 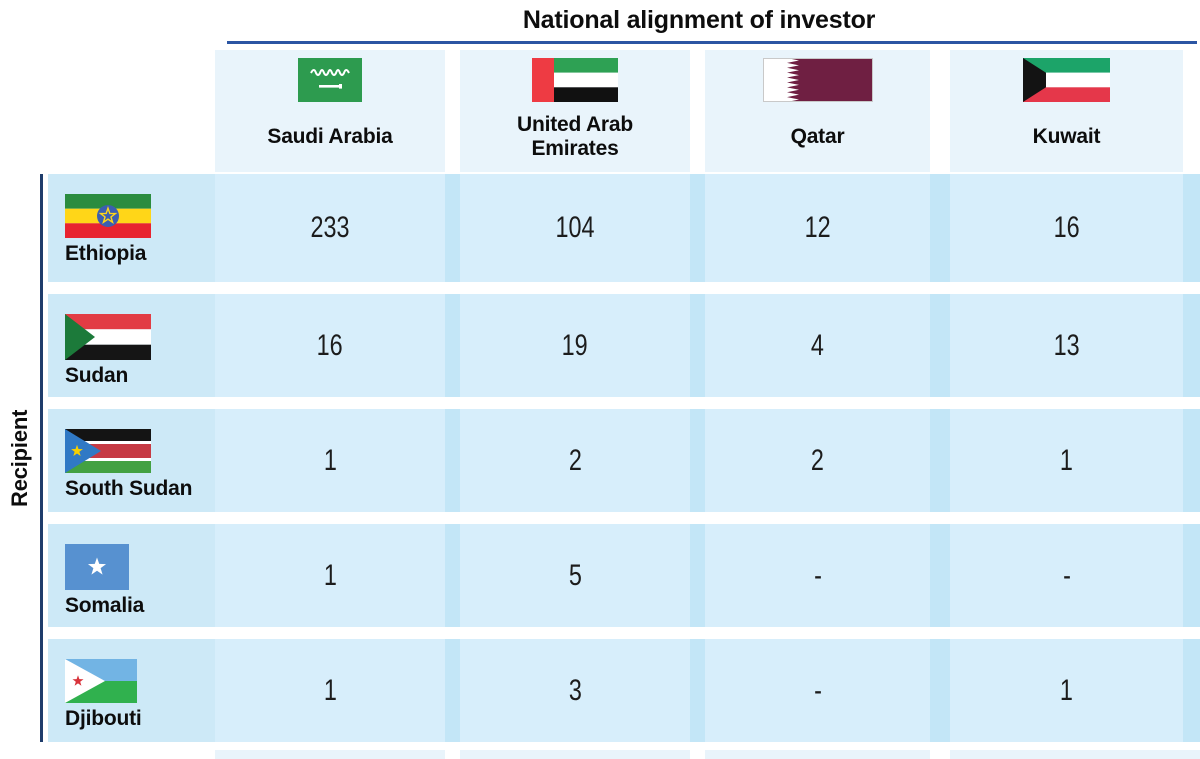 What do you see at coordinates (1066, 137) in the screenshot?
I see `investor-header-label: Kuwait` at bounding box center [1066, 137].